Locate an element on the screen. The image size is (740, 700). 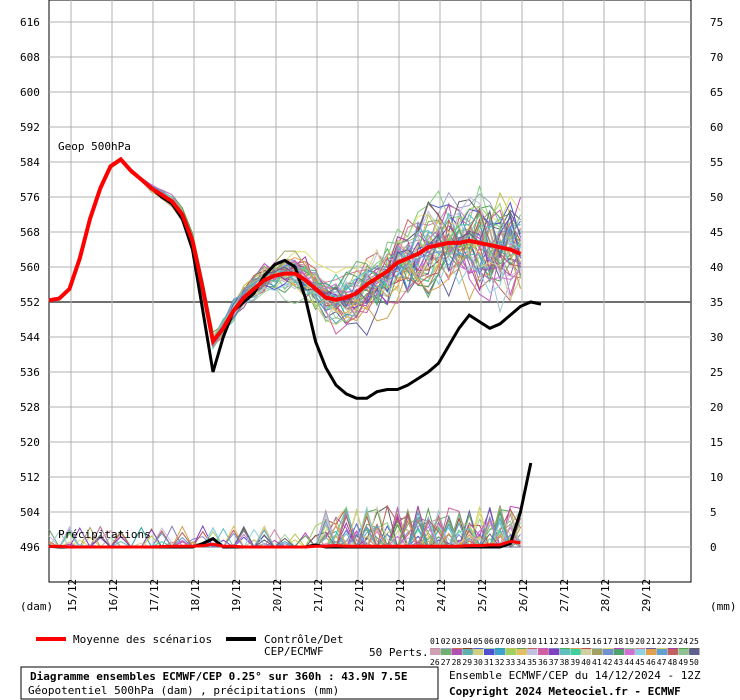
date-tick-label: 22/12 is located at coordinates (359, 595).